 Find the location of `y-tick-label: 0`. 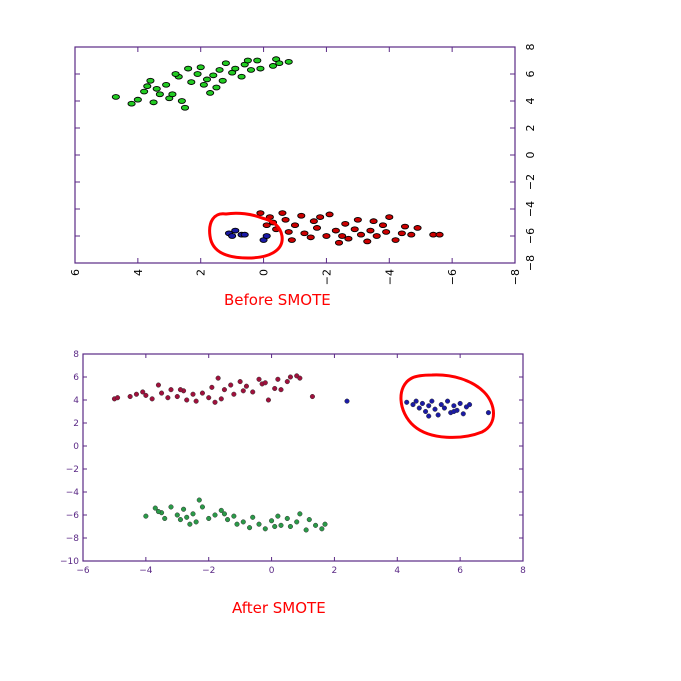

y-tick-label: 0 is located at coordinates (530, 155).